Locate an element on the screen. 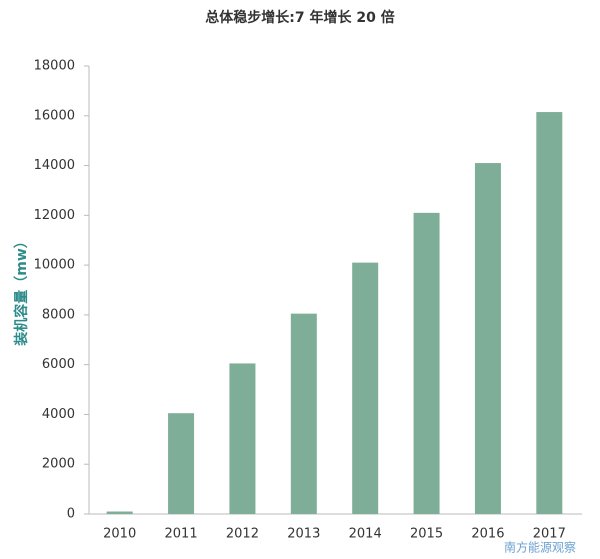  watermark: 南方能源观察 is located at coordinates (540, 547).